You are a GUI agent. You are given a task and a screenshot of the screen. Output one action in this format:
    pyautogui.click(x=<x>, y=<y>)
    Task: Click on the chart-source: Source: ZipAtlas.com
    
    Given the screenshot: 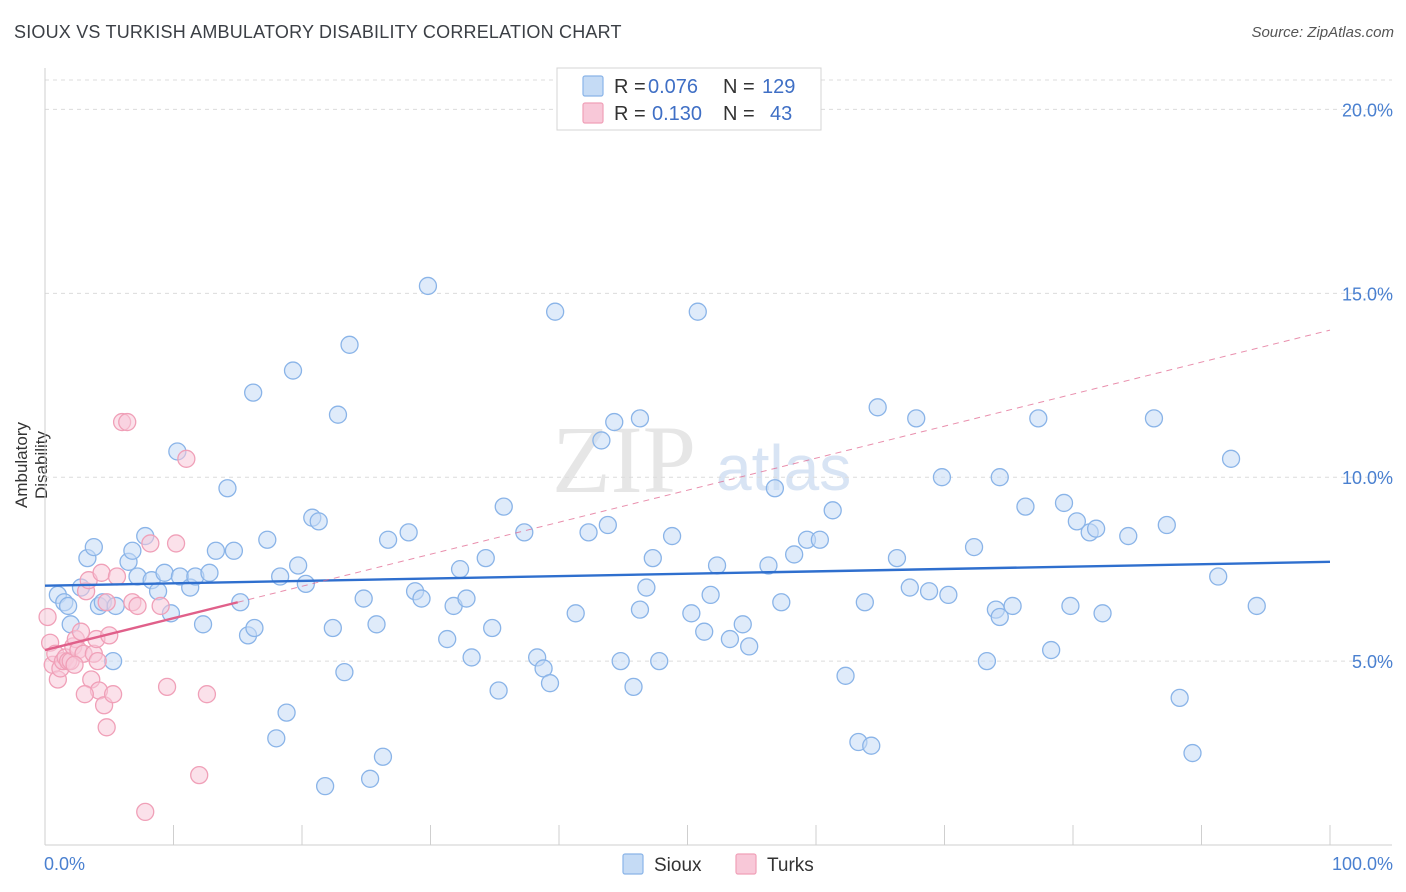 What is the action you would take?
    pyautogui.click(x=1322, y=32)
    